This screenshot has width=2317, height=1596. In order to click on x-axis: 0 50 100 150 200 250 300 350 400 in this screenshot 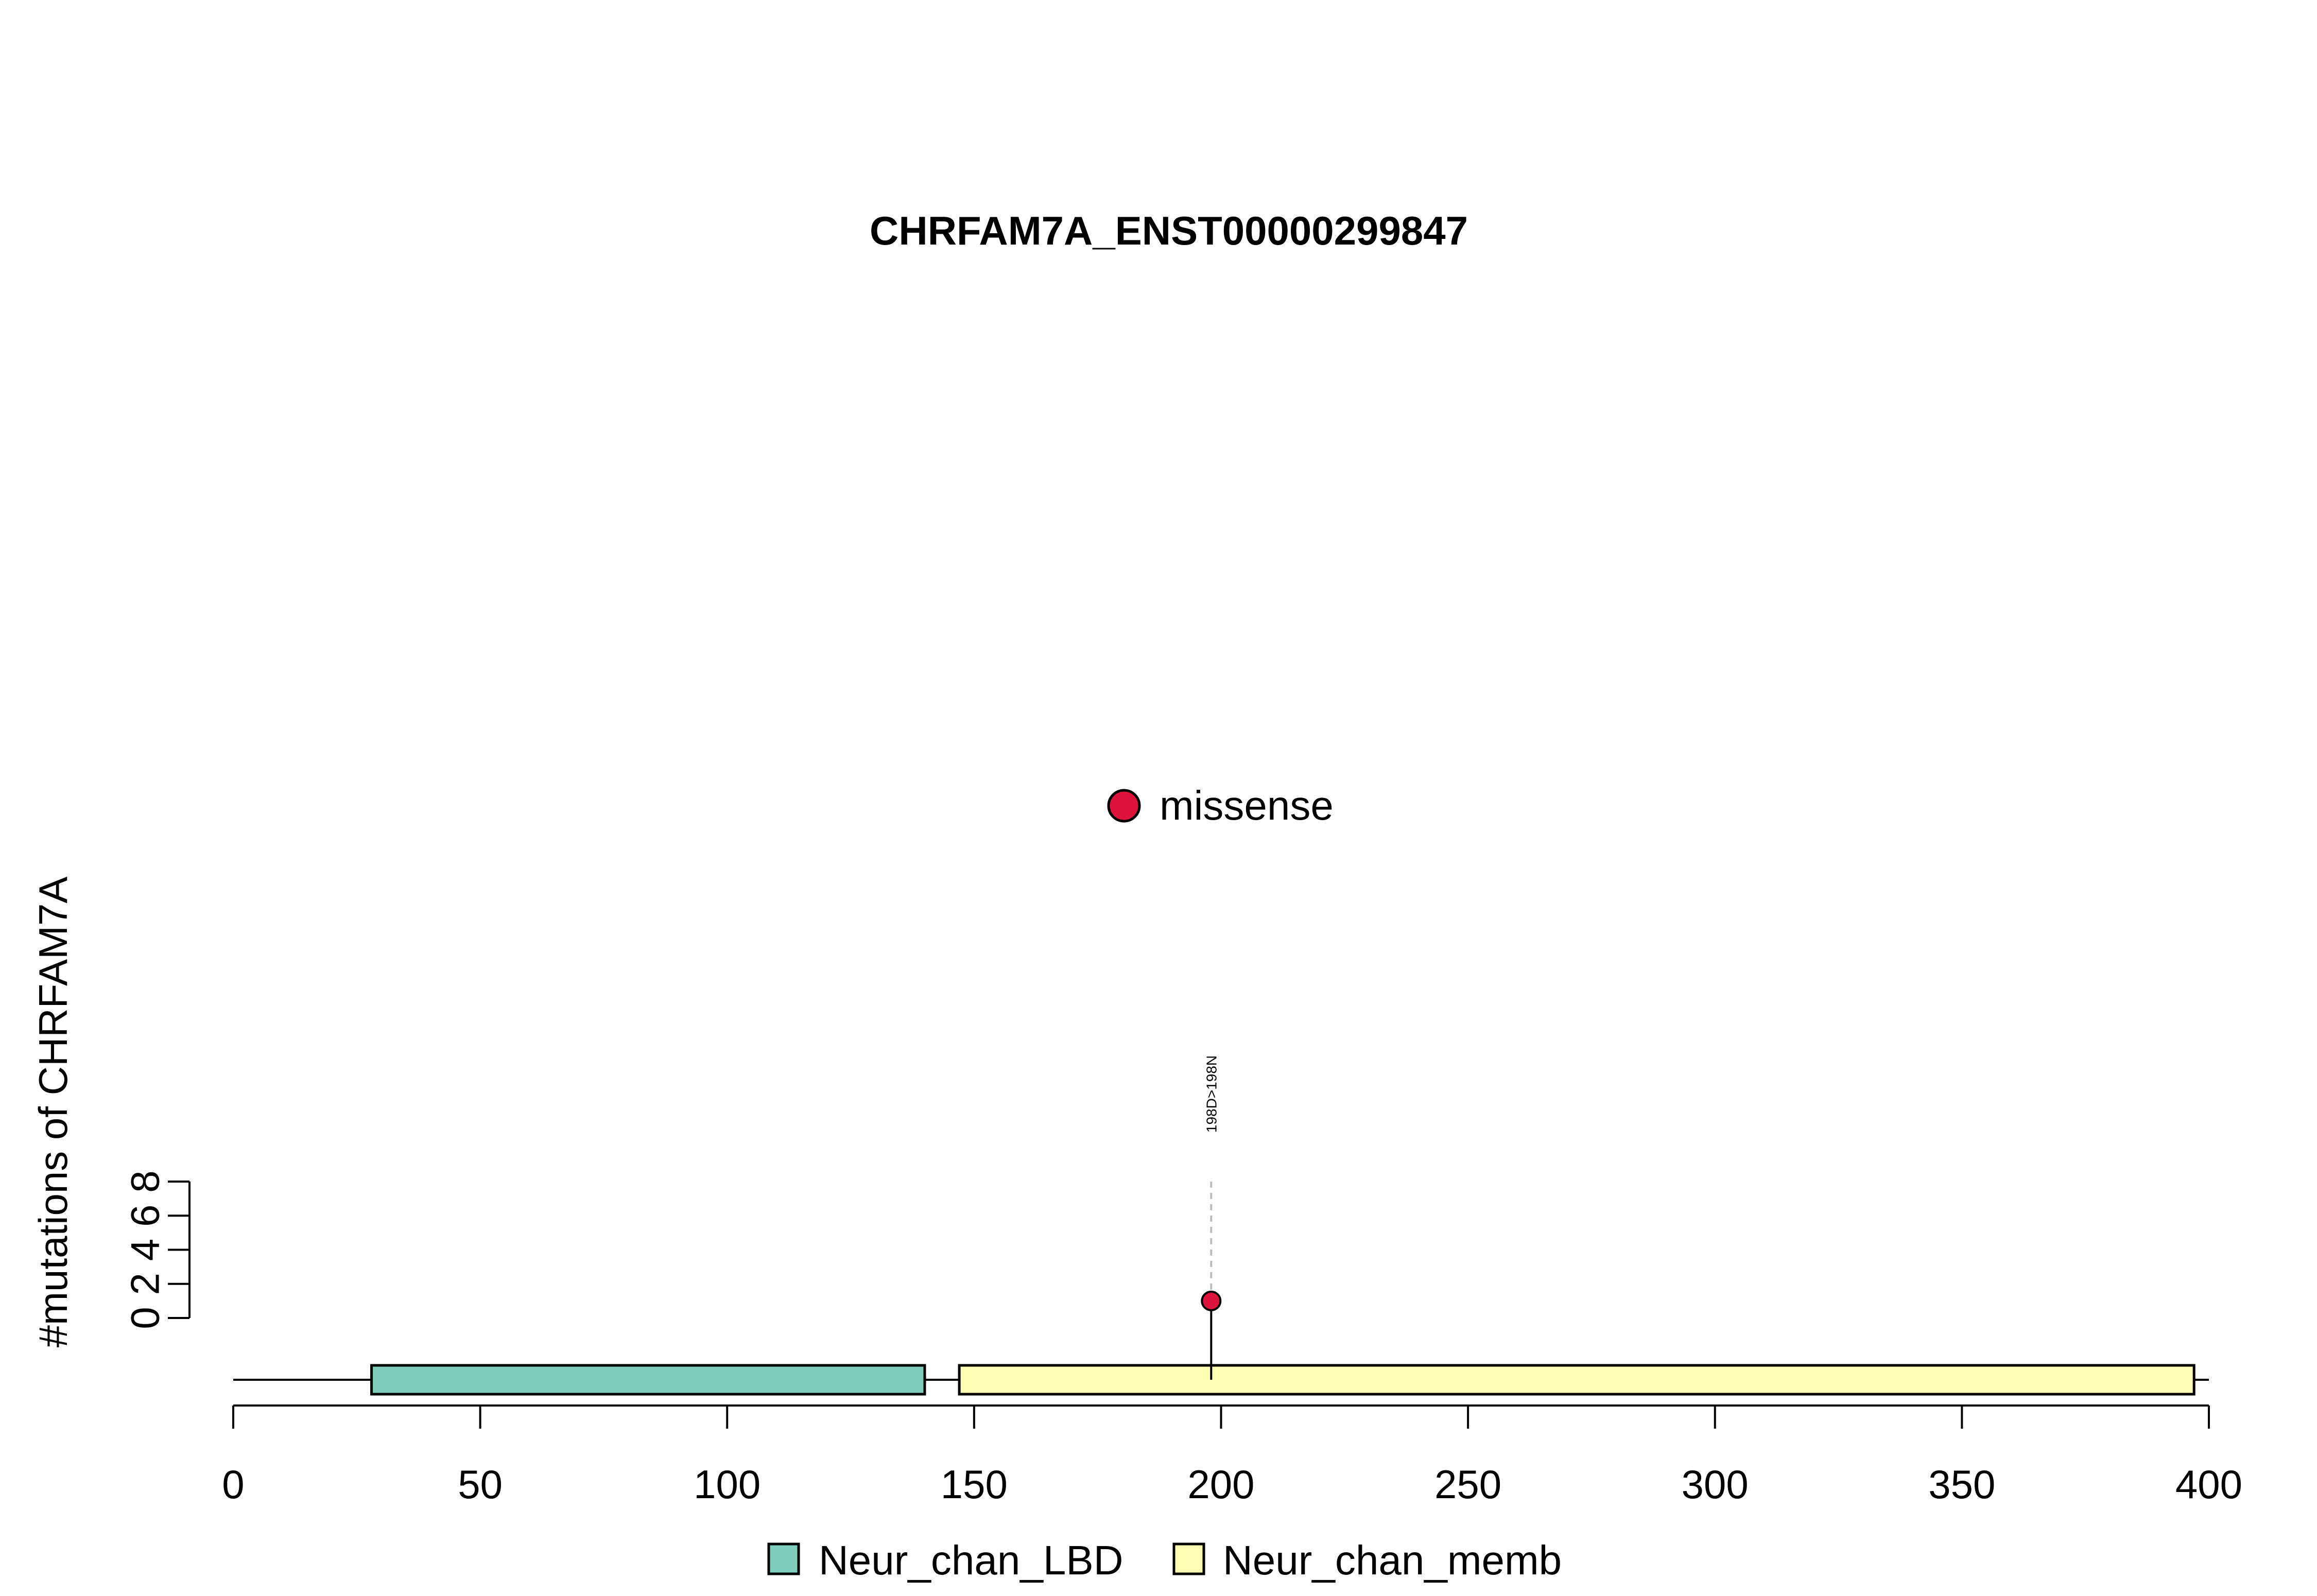, I will do `click(1232, 1455)`.